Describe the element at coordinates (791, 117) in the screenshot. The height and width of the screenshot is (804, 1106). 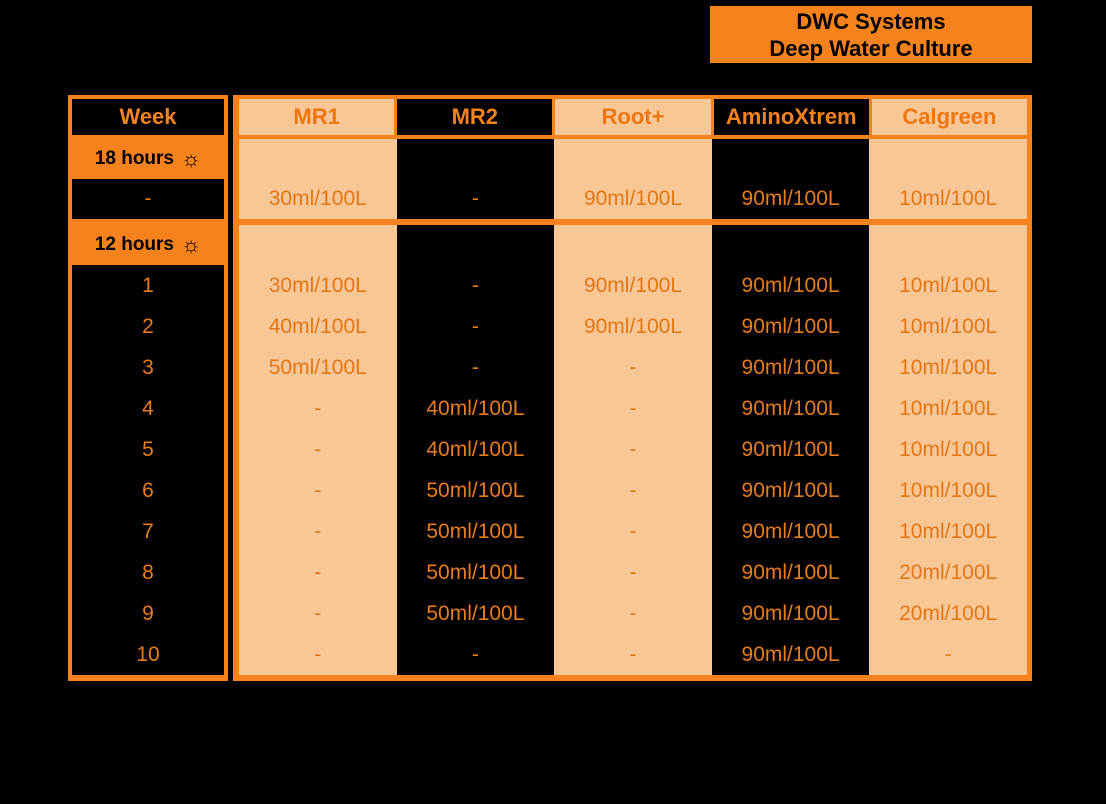
I see `column-header-aminoxtrem: AminoXtrem` at that location.